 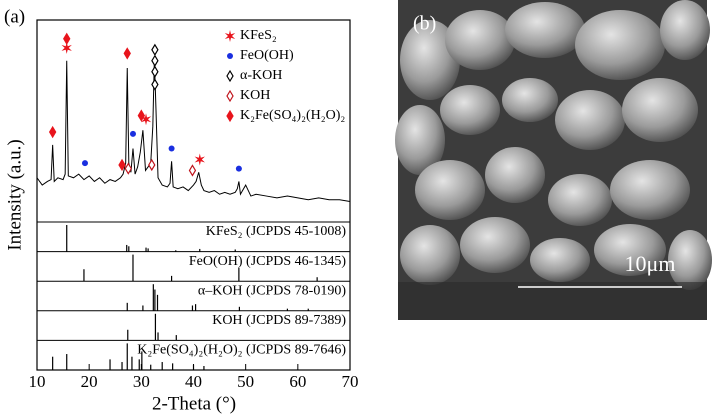 What do you see at coordinates (37, 381) in the screenshot?
I see `x-tick-label: 10` at bounding box center [37, 381].